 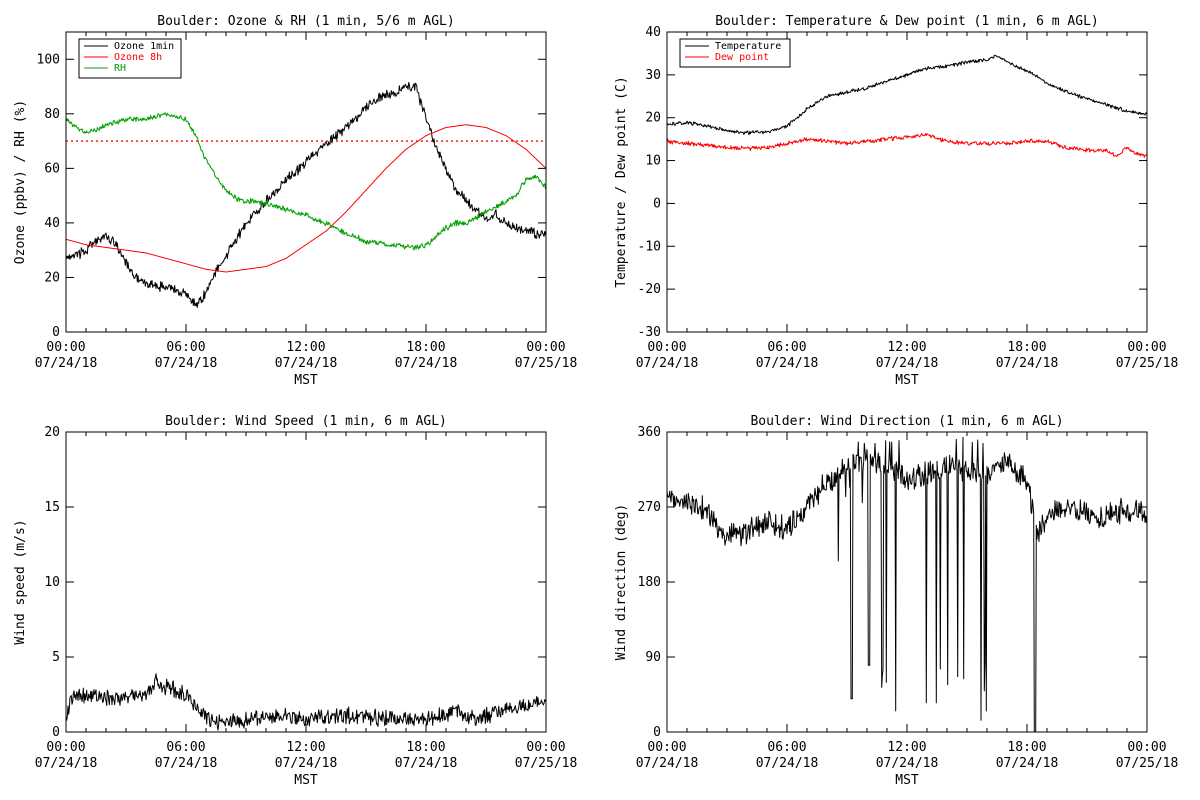 I want to click on y-tick-label: -20, so click(x=649, y=289).